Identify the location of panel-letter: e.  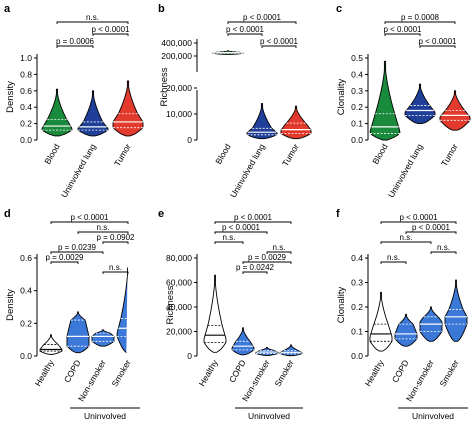
(161, 214).